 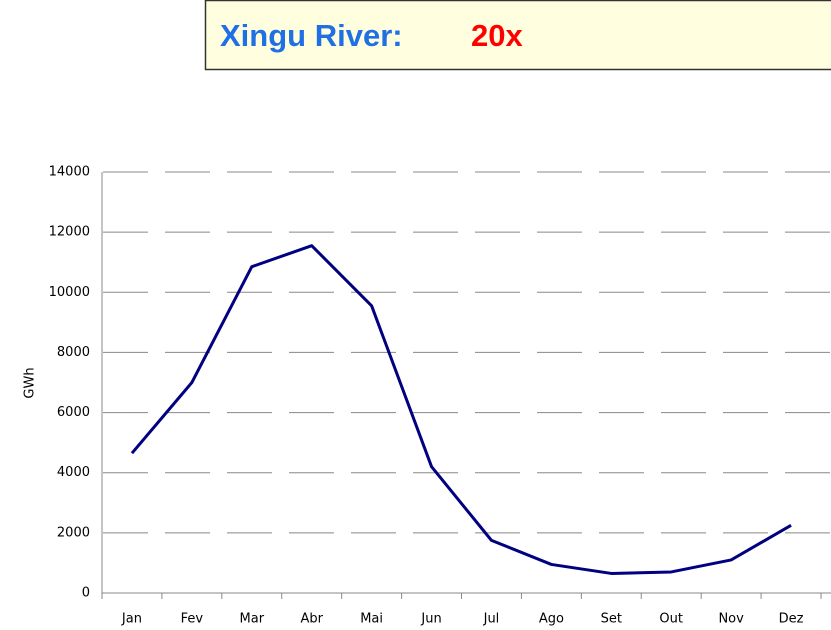 What do you see at coordinates (491, 619) in the screenshot?
I see `x-tick-label: Jul` at bounding box center [491, 619].